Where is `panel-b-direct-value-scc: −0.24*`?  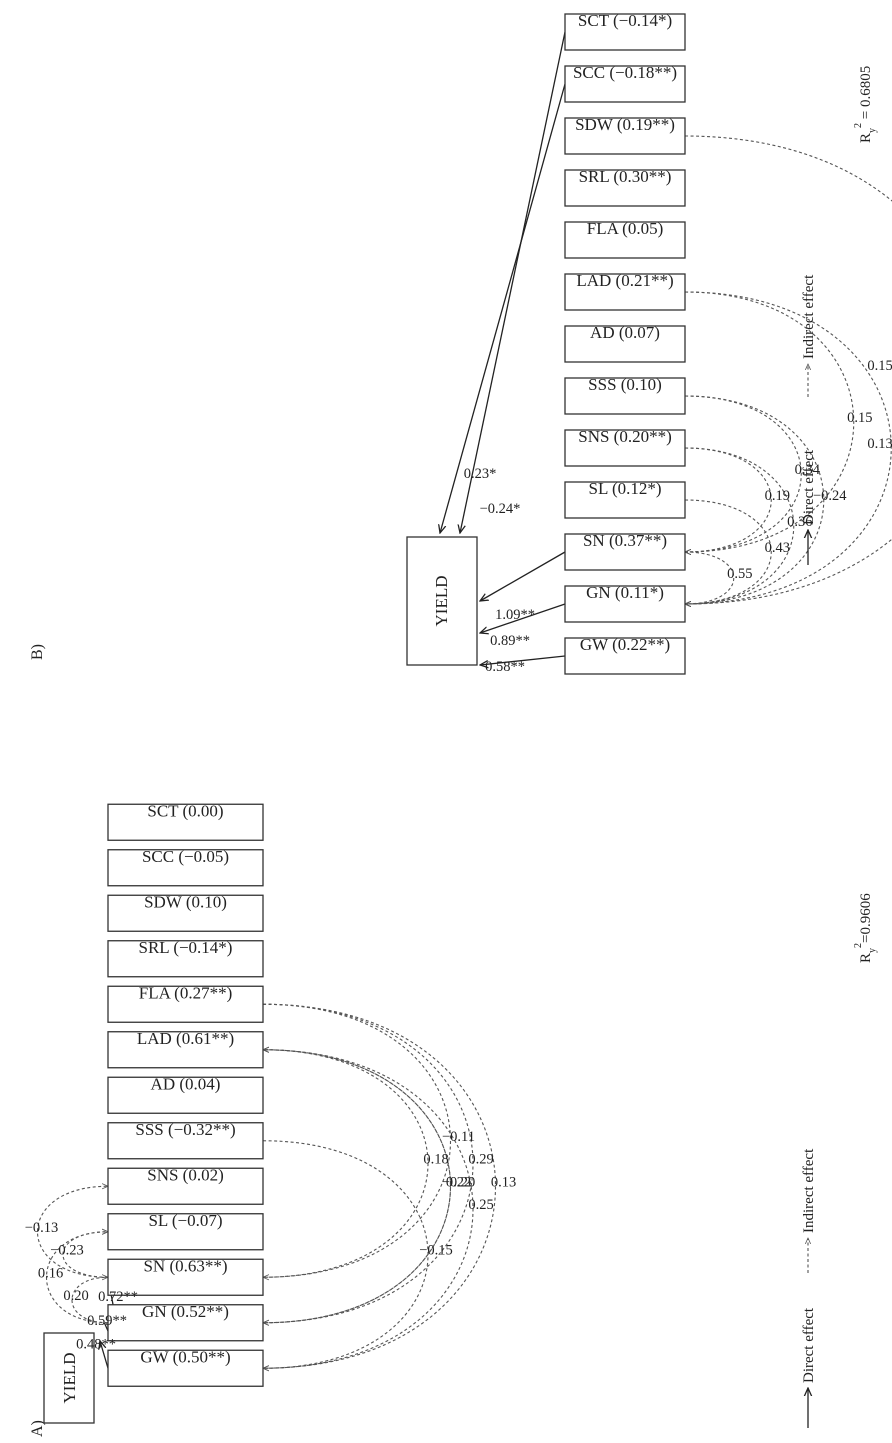
panel-b-direct-value-scc: −0.24* is located at coordinates (500, 509).